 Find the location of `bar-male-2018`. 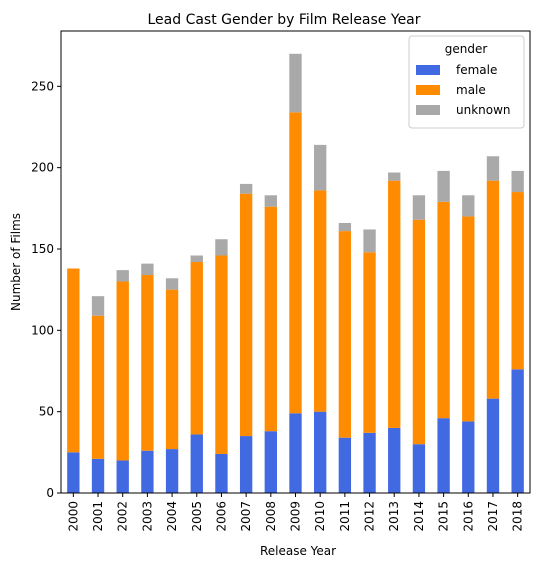

bar-male-2018 is located at coordinates (517, 281).